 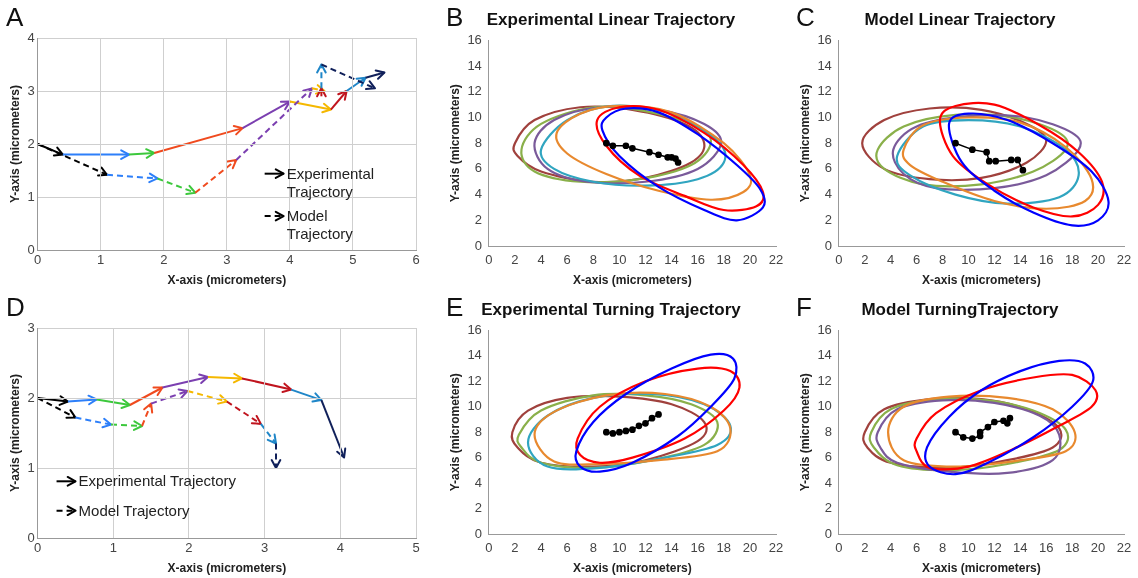 I want to click on text: E, so click(x=455, y=307).